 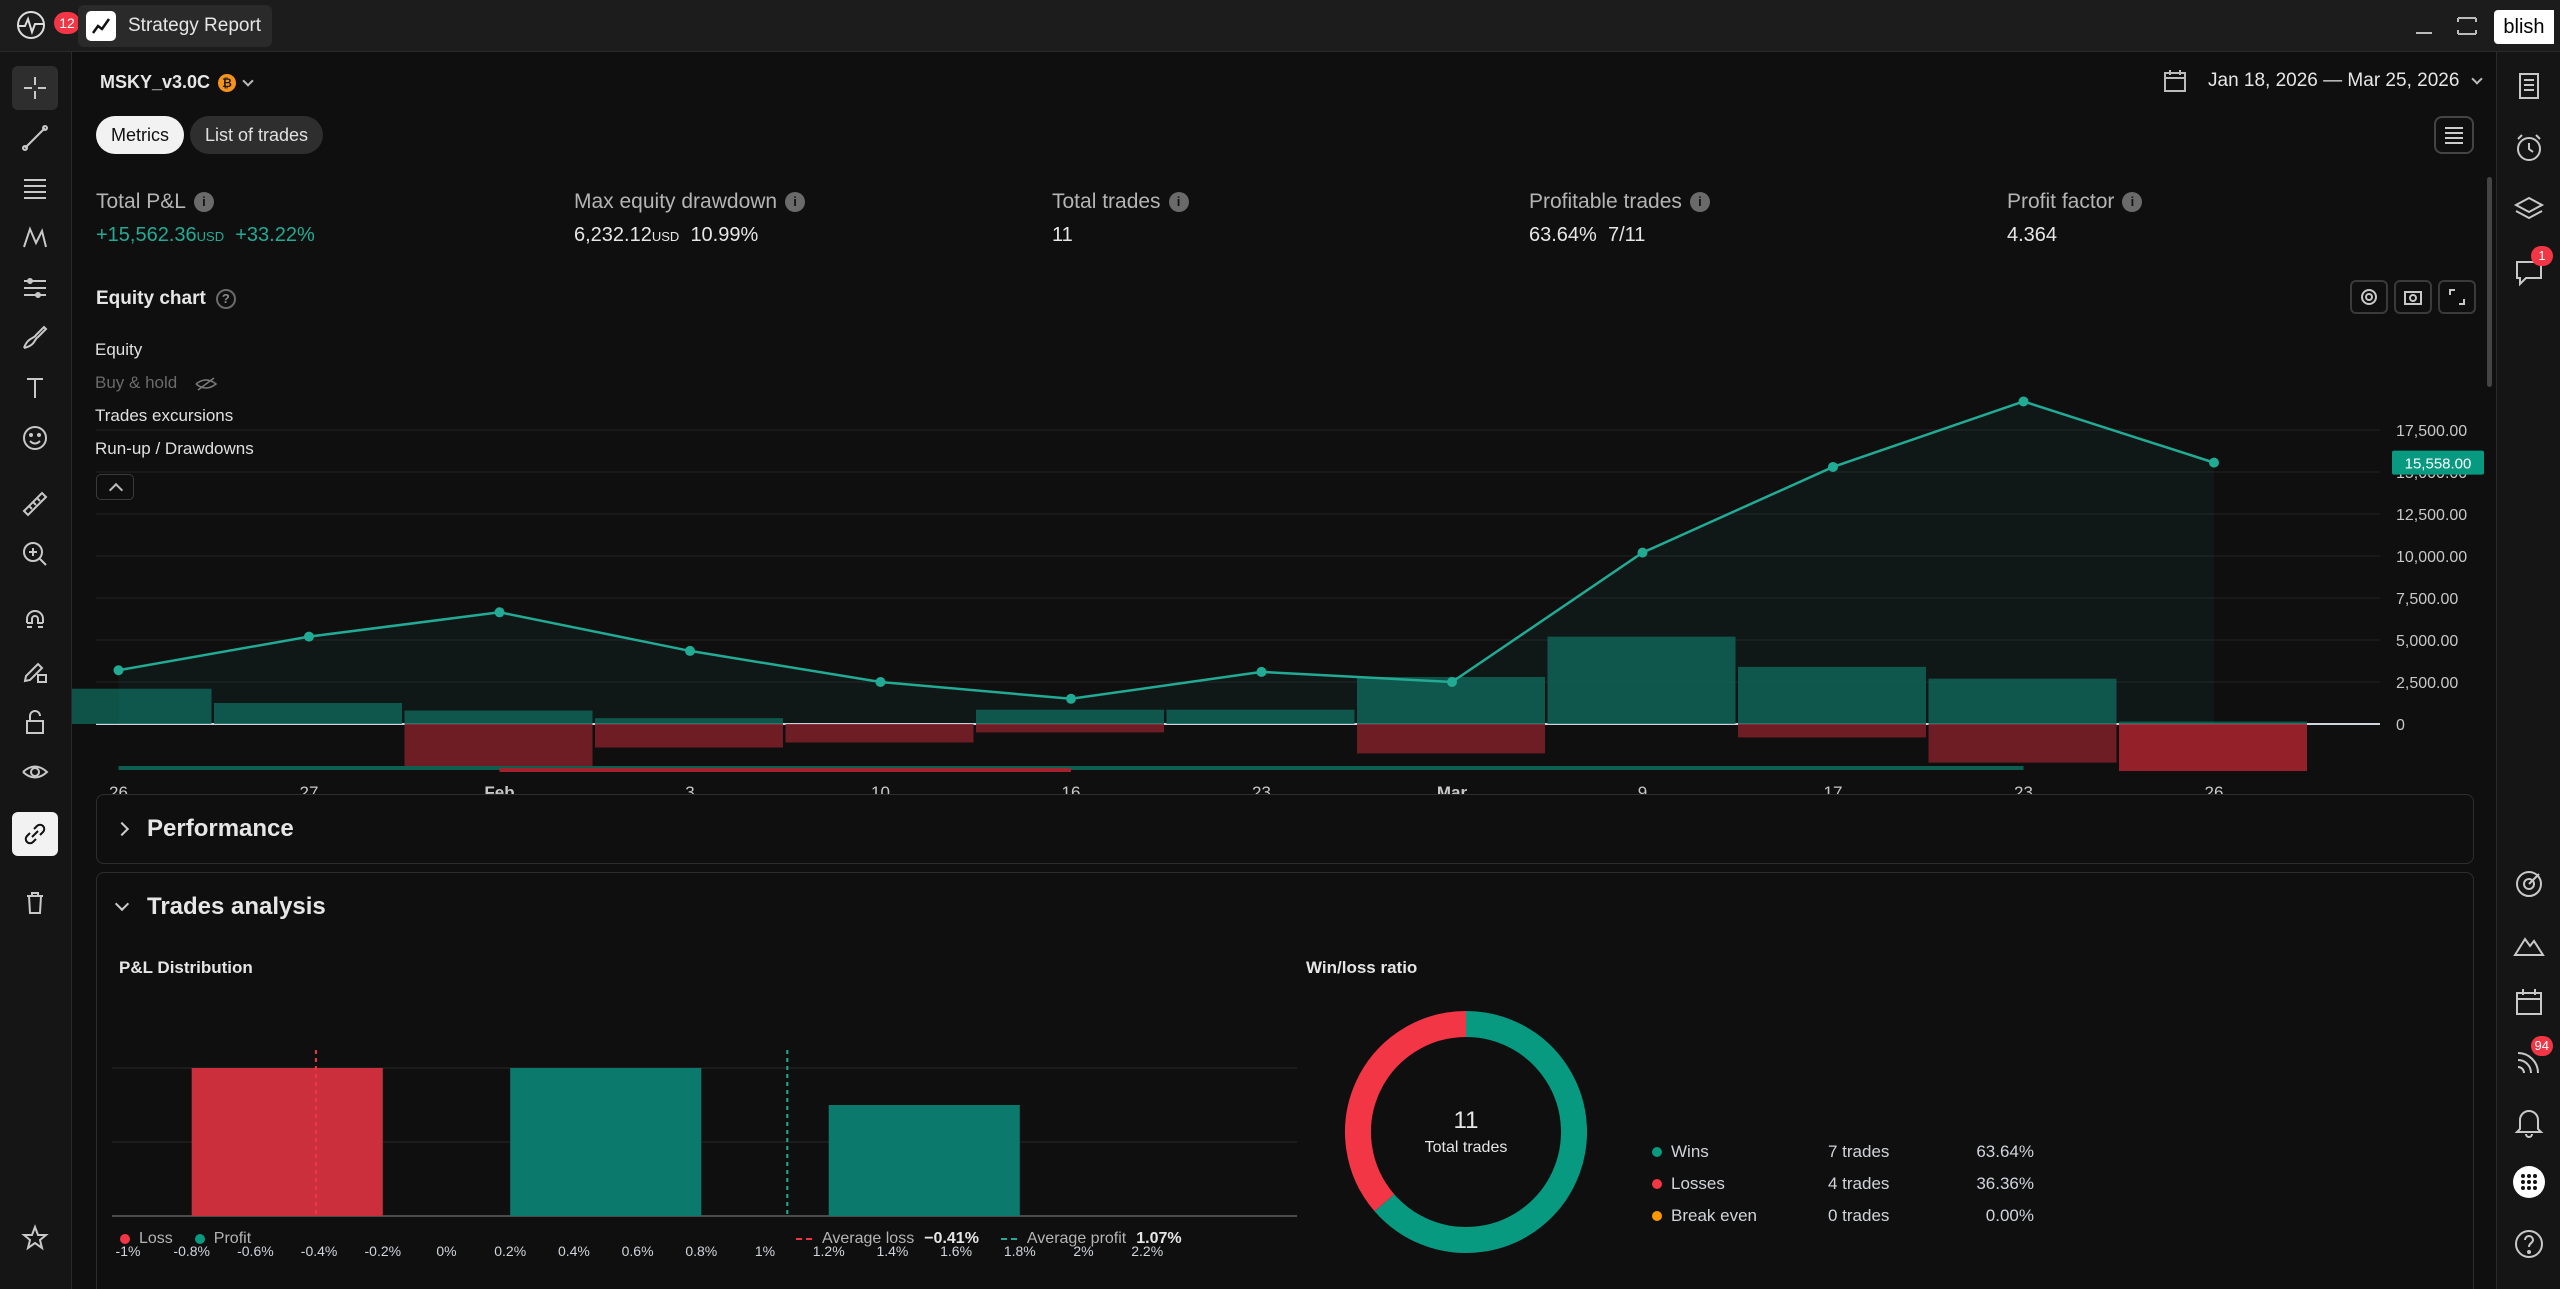 I want to click on donut-center: 11 Total trades, so click(x=1466, y=1132).